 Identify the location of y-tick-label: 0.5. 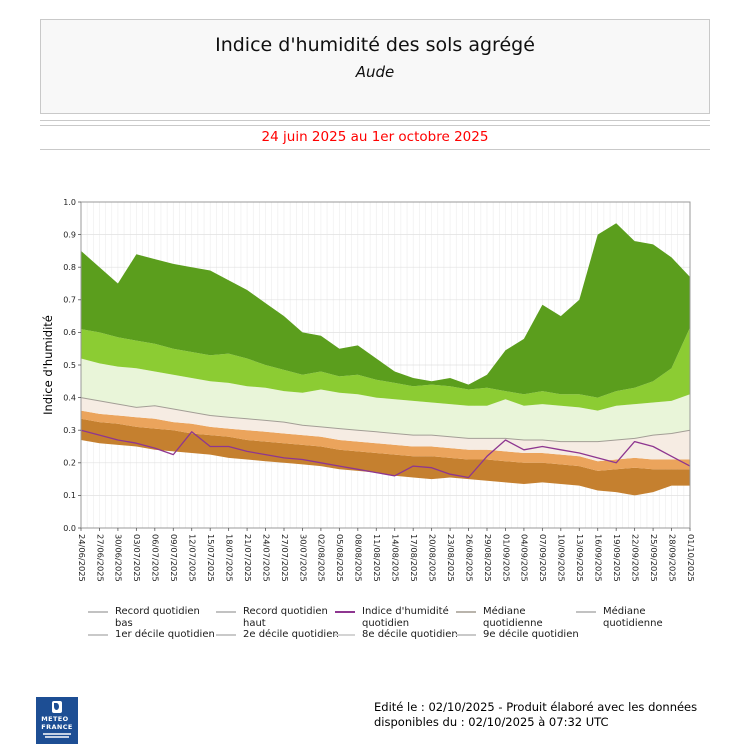
(69, 365).